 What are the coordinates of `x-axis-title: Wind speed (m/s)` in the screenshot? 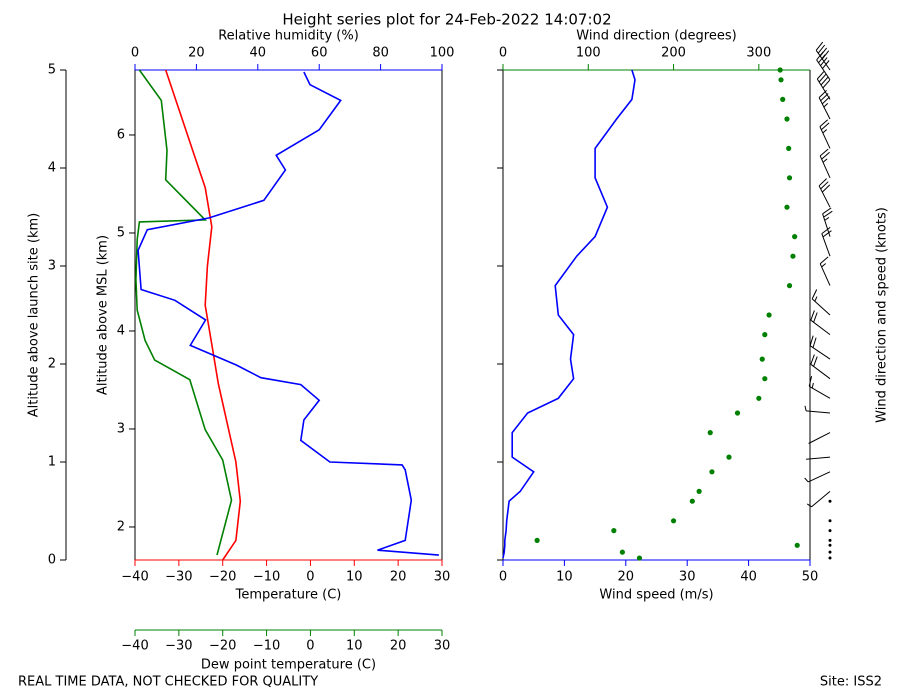 It's located at (656, 595).